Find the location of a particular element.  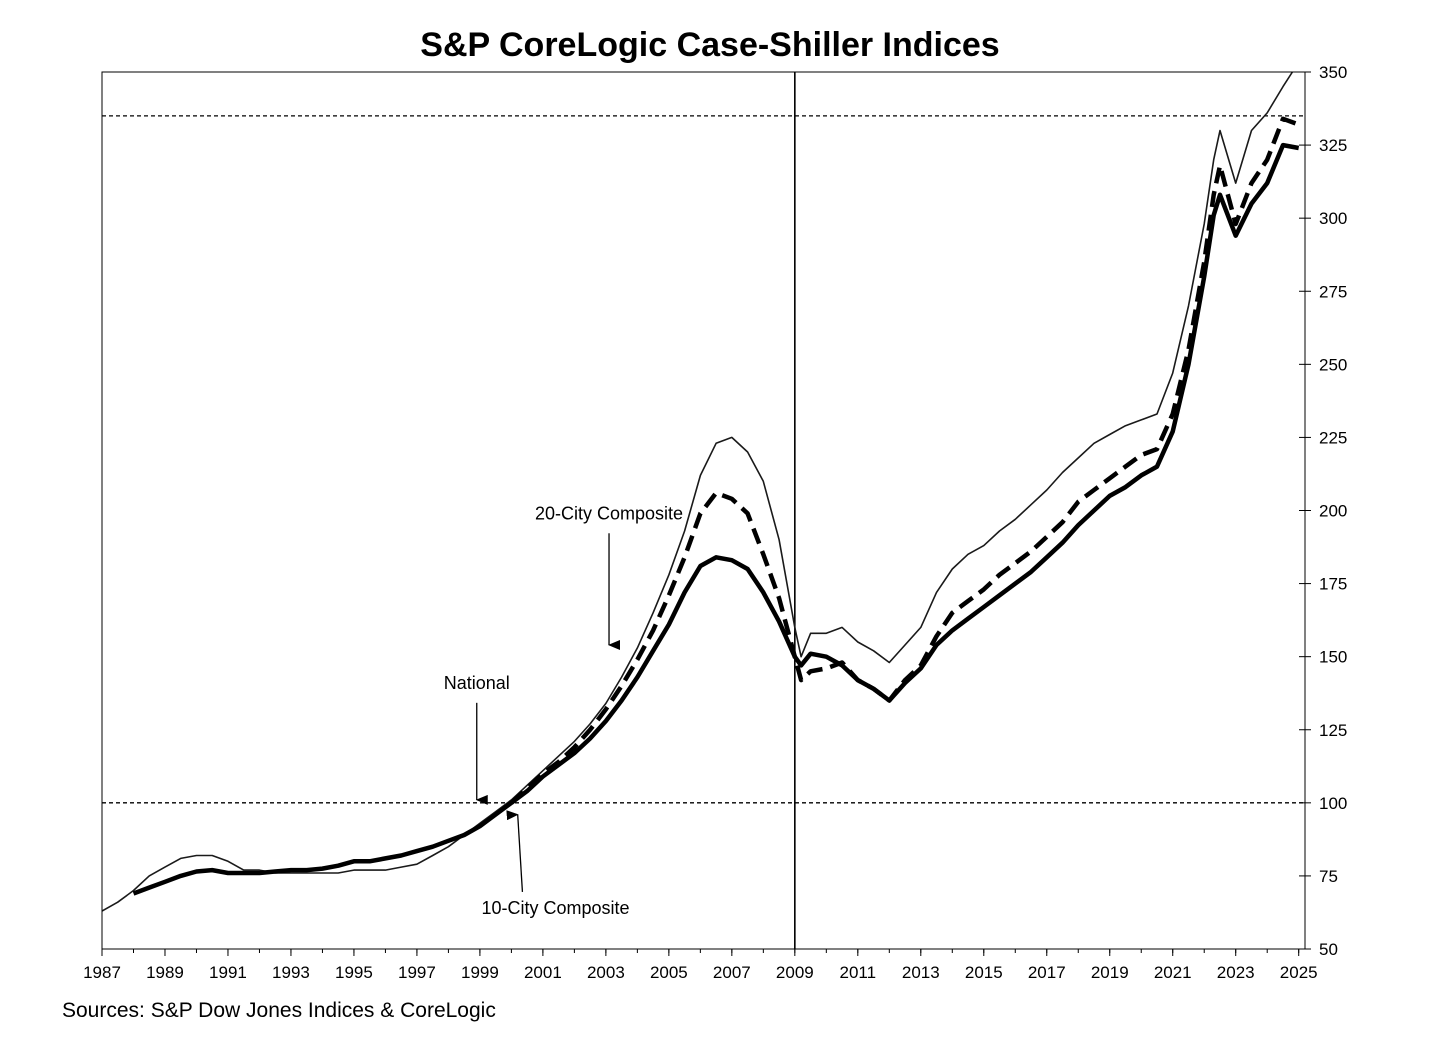

annotation-label: National is located at coordinates (477, 683).